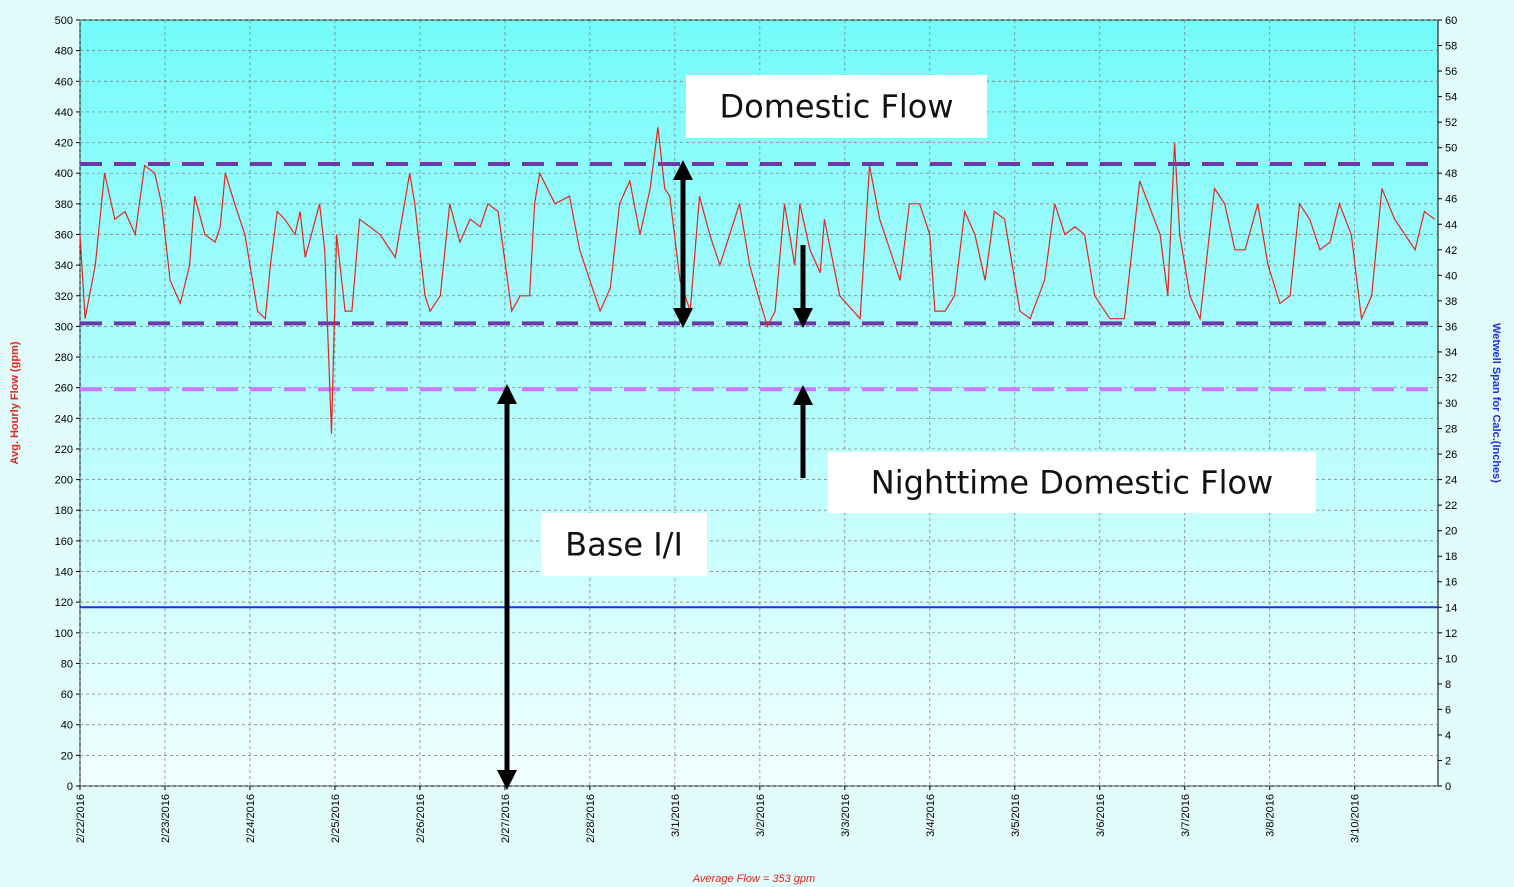  Describe the element at coordinates (1101, 815) in the screenshot. I see `x-tick-label: 3/6/2016` at that location.